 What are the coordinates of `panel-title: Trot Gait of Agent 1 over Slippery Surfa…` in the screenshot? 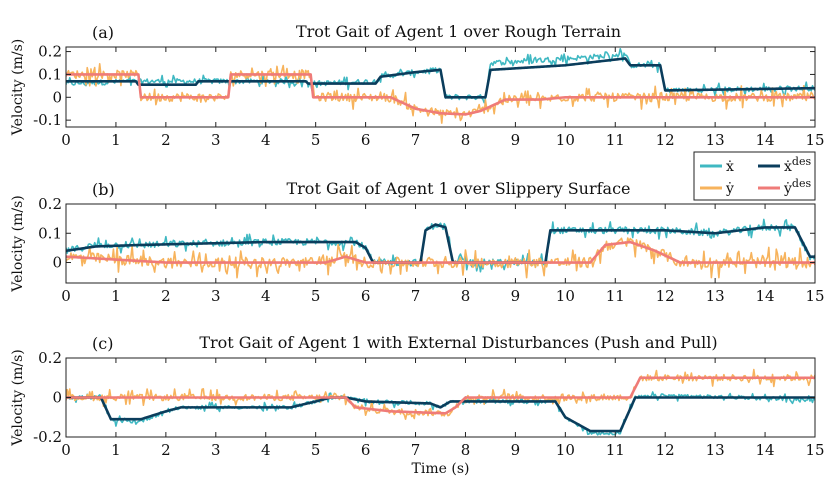 It's located at (458, 188).